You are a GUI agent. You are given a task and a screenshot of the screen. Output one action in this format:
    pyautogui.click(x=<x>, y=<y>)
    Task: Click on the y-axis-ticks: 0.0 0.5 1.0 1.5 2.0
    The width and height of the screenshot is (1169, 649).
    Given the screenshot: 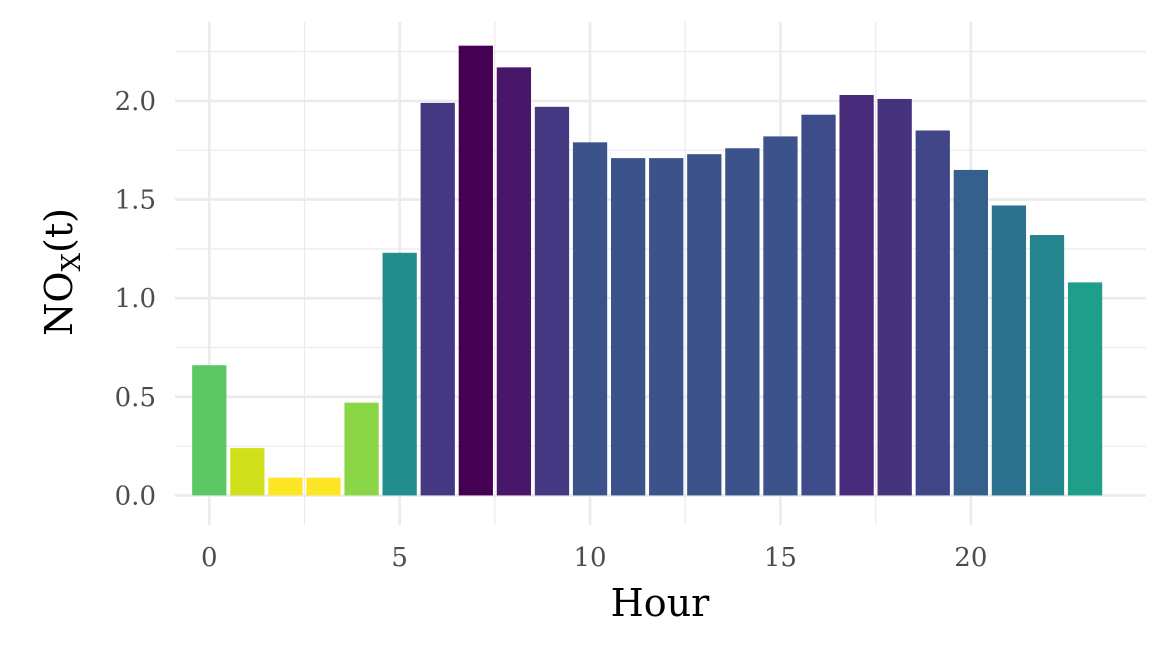 What is the action you would take?
    pyautogui.click(x=135, y=299)
    